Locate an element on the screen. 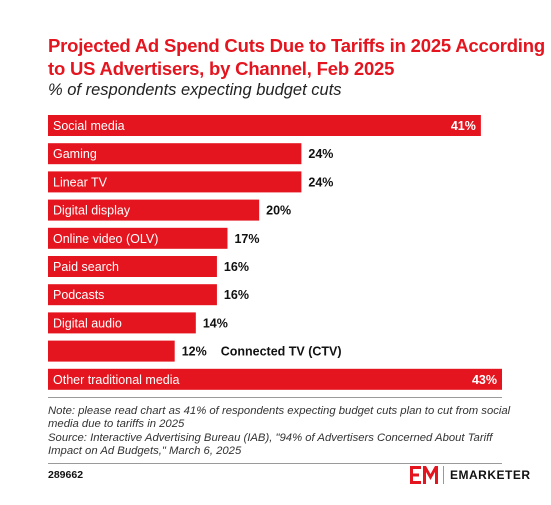 Image resolution: width=551 pixels, height=505 pixels. value-label-digital-display: 20% is located at coordinates (278, 211).